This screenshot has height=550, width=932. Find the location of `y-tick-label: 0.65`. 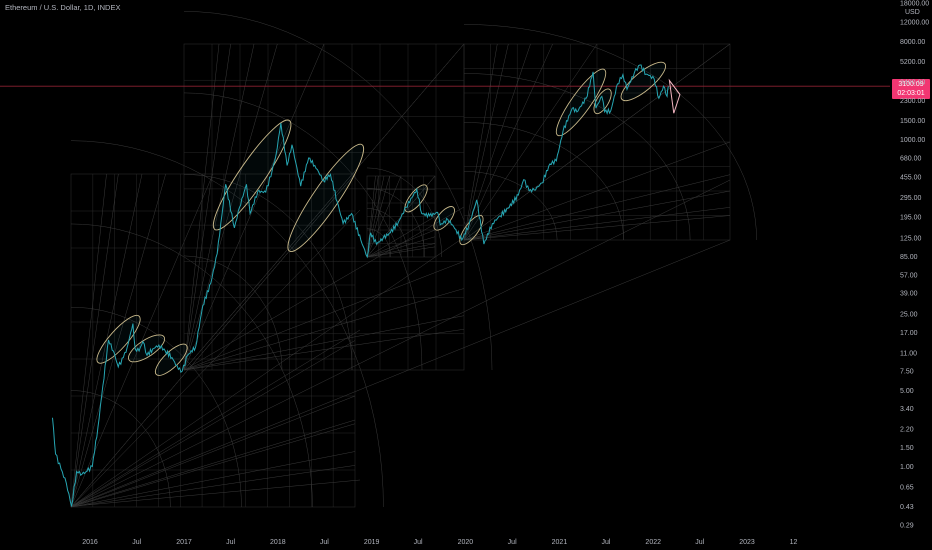

y-tick-label: 0.65 is located at coordinates (907, 487).